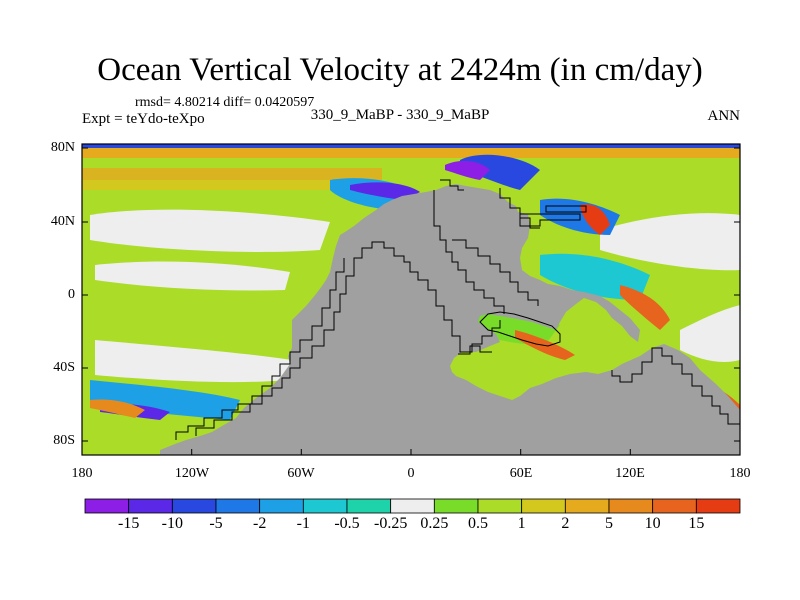 Image resolution: width=800 pixels, height=600 pixels. Describe the element at coordinates (434, 523) in the screenshot. I see `colorbar-label: 0.25` at that location.